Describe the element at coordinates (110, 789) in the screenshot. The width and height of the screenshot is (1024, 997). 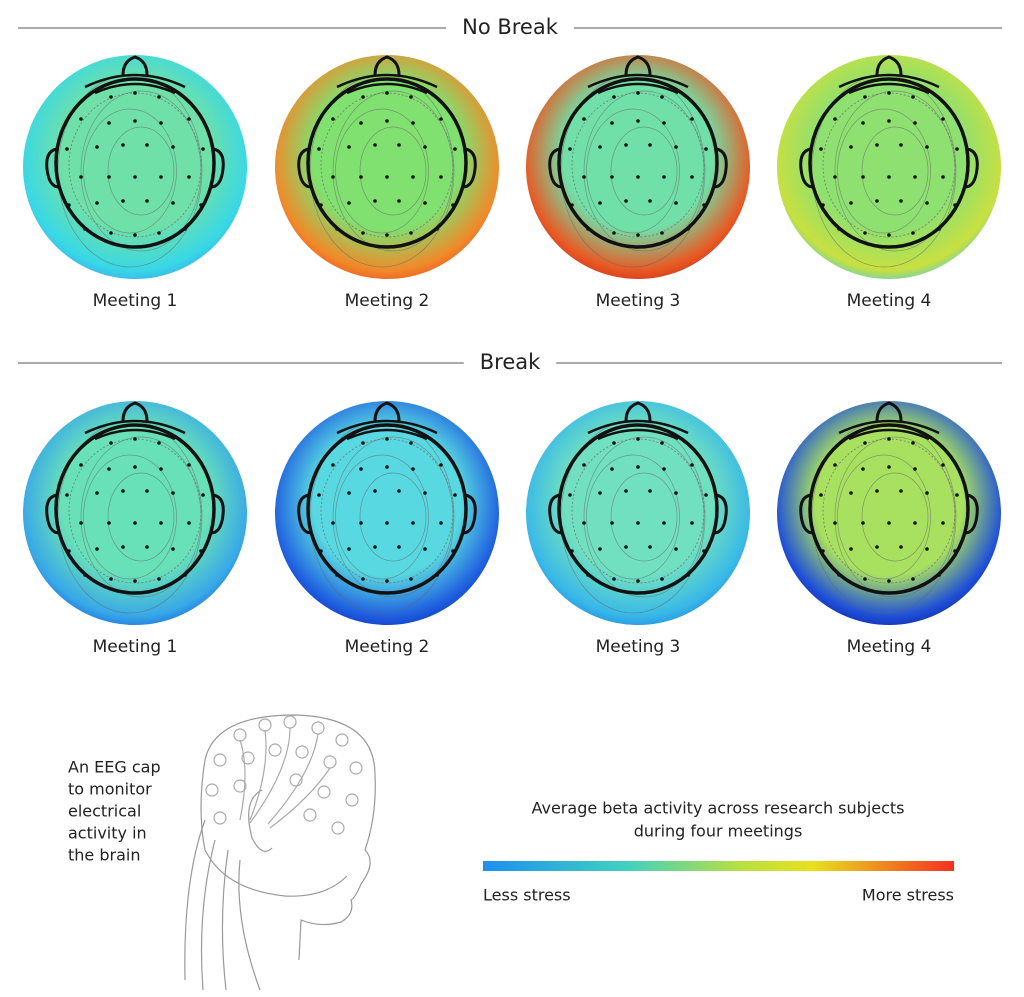
I see `cap-caption: to monitor` at that location.